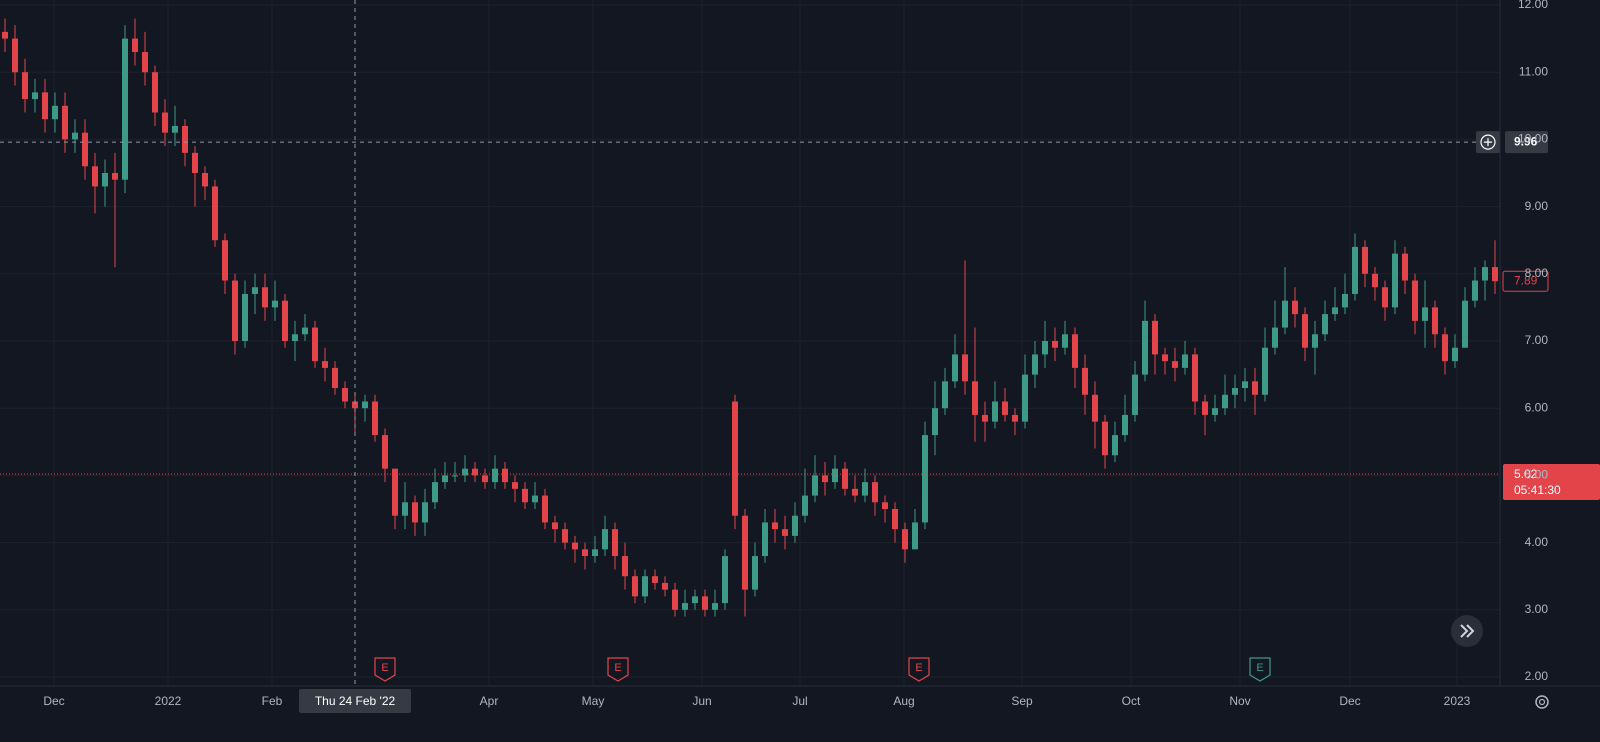 The image size is (1600, 742). I want to click on settings-icon, so click(1542, 702).